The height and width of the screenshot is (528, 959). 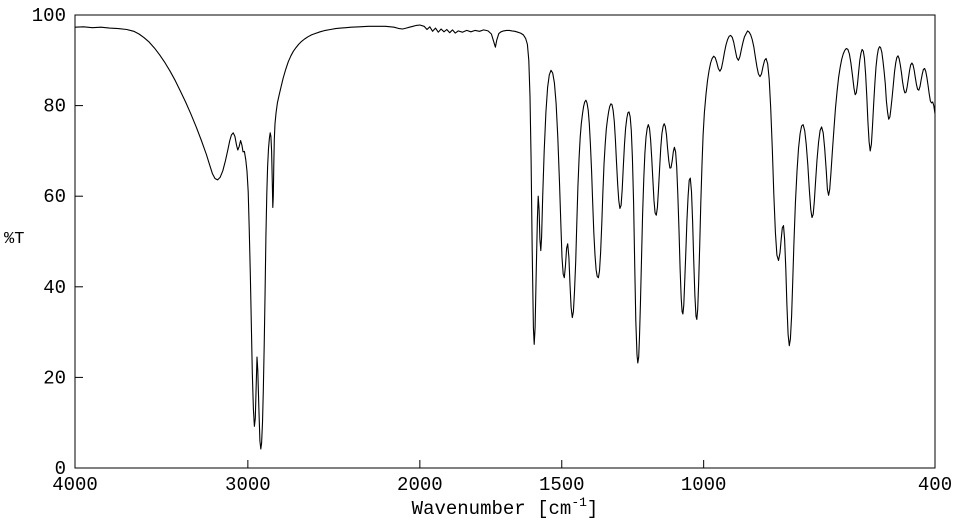 What do you see at coordinates (935, 485) in the screenshot?
I see `x-tick-label: 400` at bounding box center [935, 485].